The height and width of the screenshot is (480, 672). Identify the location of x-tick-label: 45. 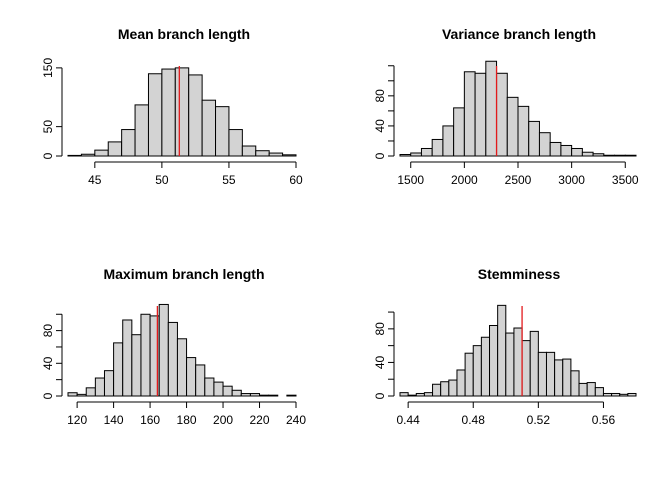
(95, 180).